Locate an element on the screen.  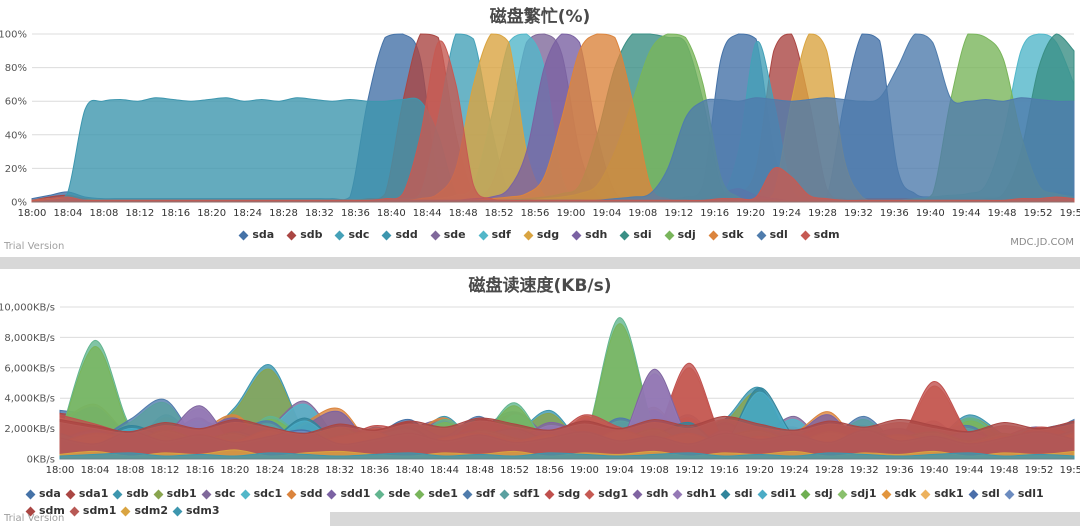
legend-item-sdc1: sdc1 is located at coordinates (261, 493).